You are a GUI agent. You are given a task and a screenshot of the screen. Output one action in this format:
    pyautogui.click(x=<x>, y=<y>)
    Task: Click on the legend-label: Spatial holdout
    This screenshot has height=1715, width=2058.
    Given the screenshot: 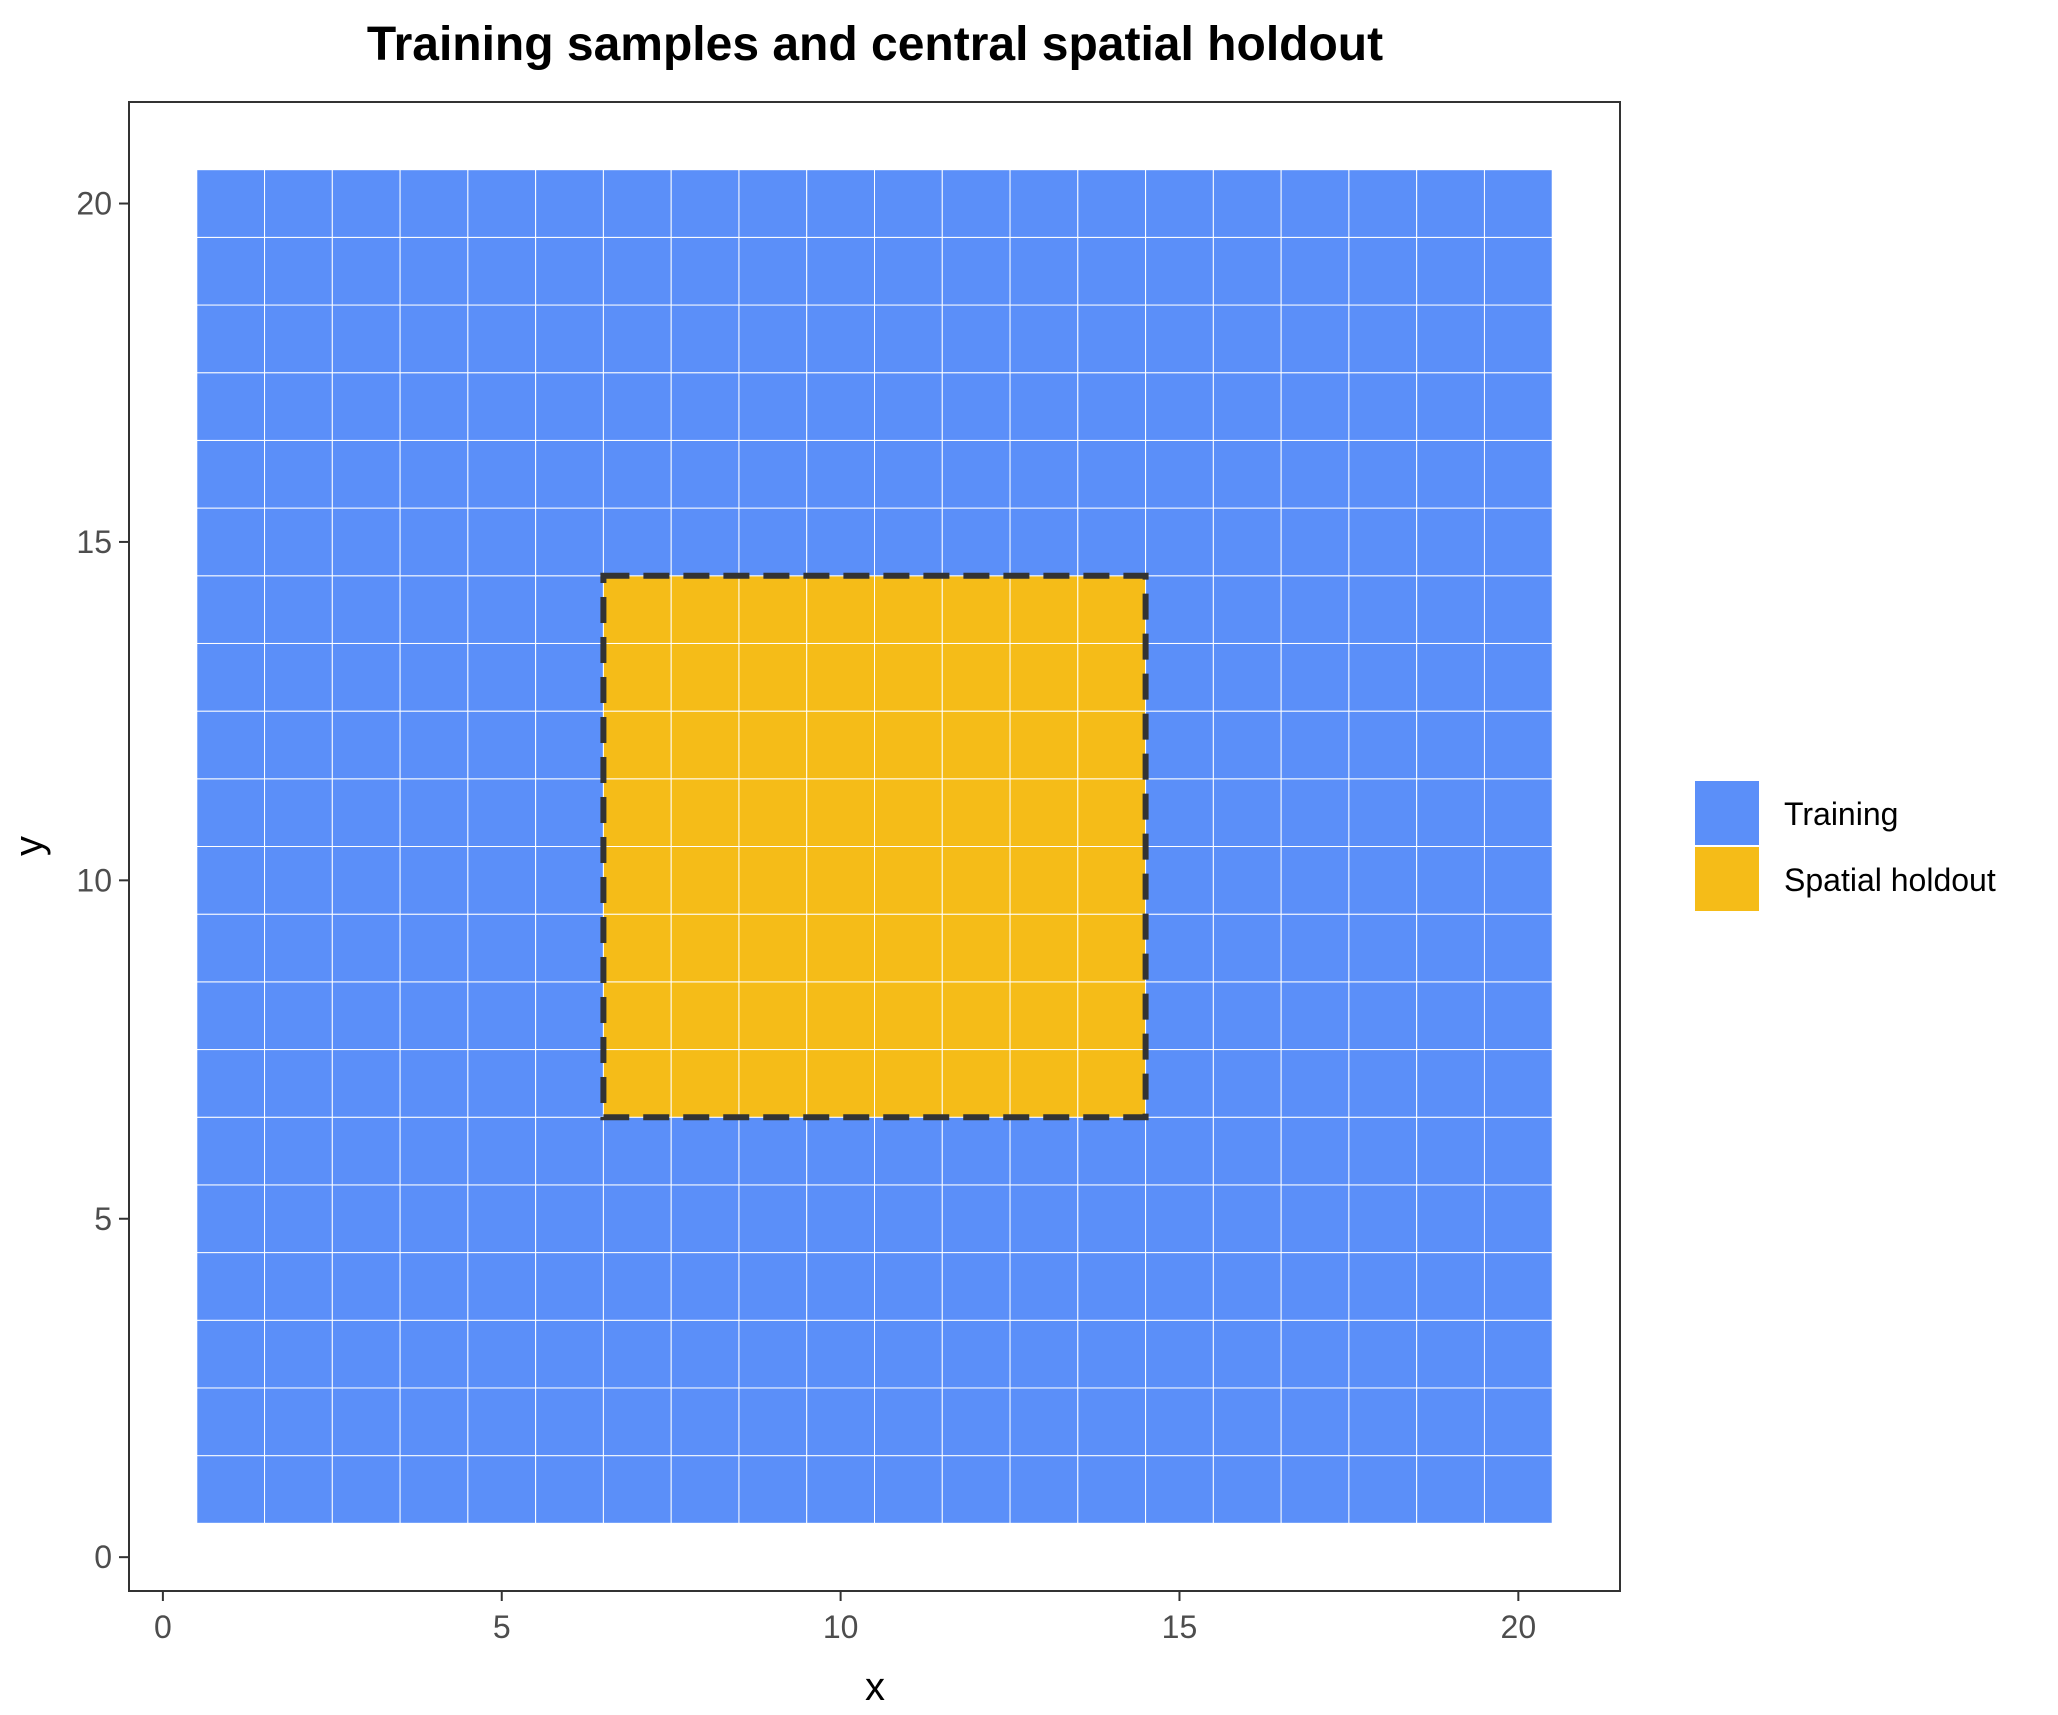 What is the action you would take?
    pyautogui.click(x=1890, y=880)
    